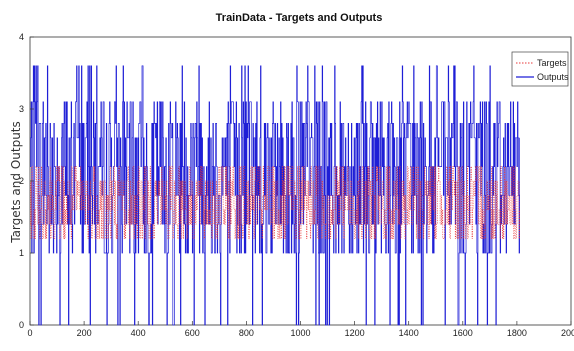 This screenshot has width=574, height=351. Describe the element at coordinates (21, 109) in the screenshot. I see `y-tick-label: 3` at that location.